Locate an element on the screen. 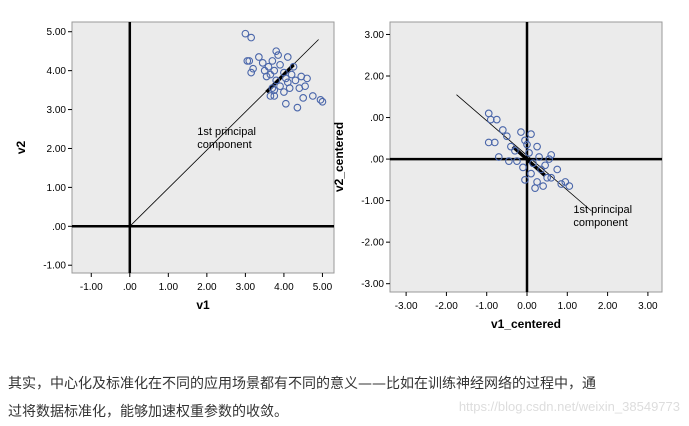  x-tick-label: 4.00 is located at coordinates (284, 287).